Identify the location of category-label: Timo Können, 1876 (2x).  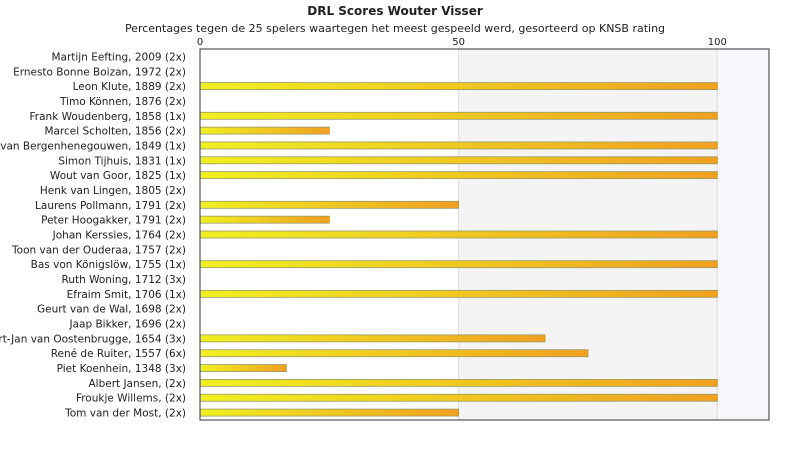
(122, 102).